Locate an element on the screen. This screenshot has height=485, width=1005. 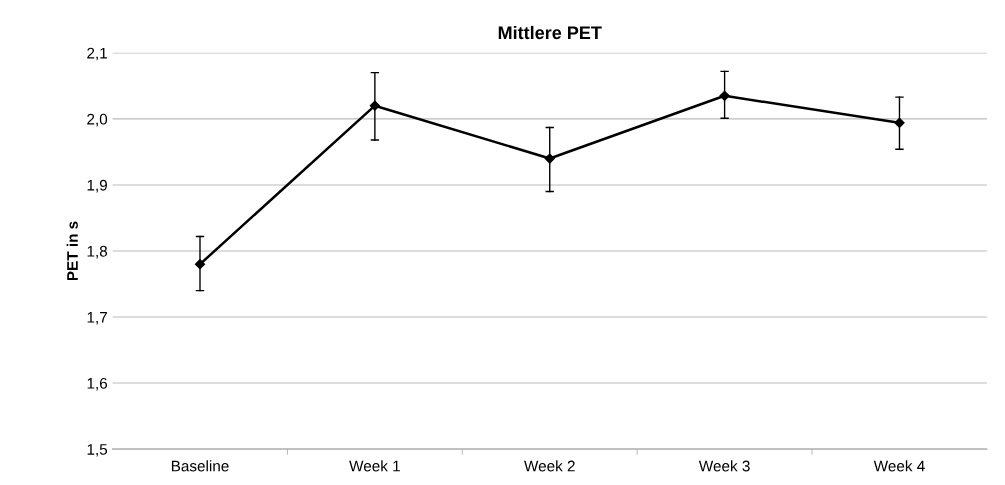
y-tick-label: 2,1 is located at coordinates (97, 54).